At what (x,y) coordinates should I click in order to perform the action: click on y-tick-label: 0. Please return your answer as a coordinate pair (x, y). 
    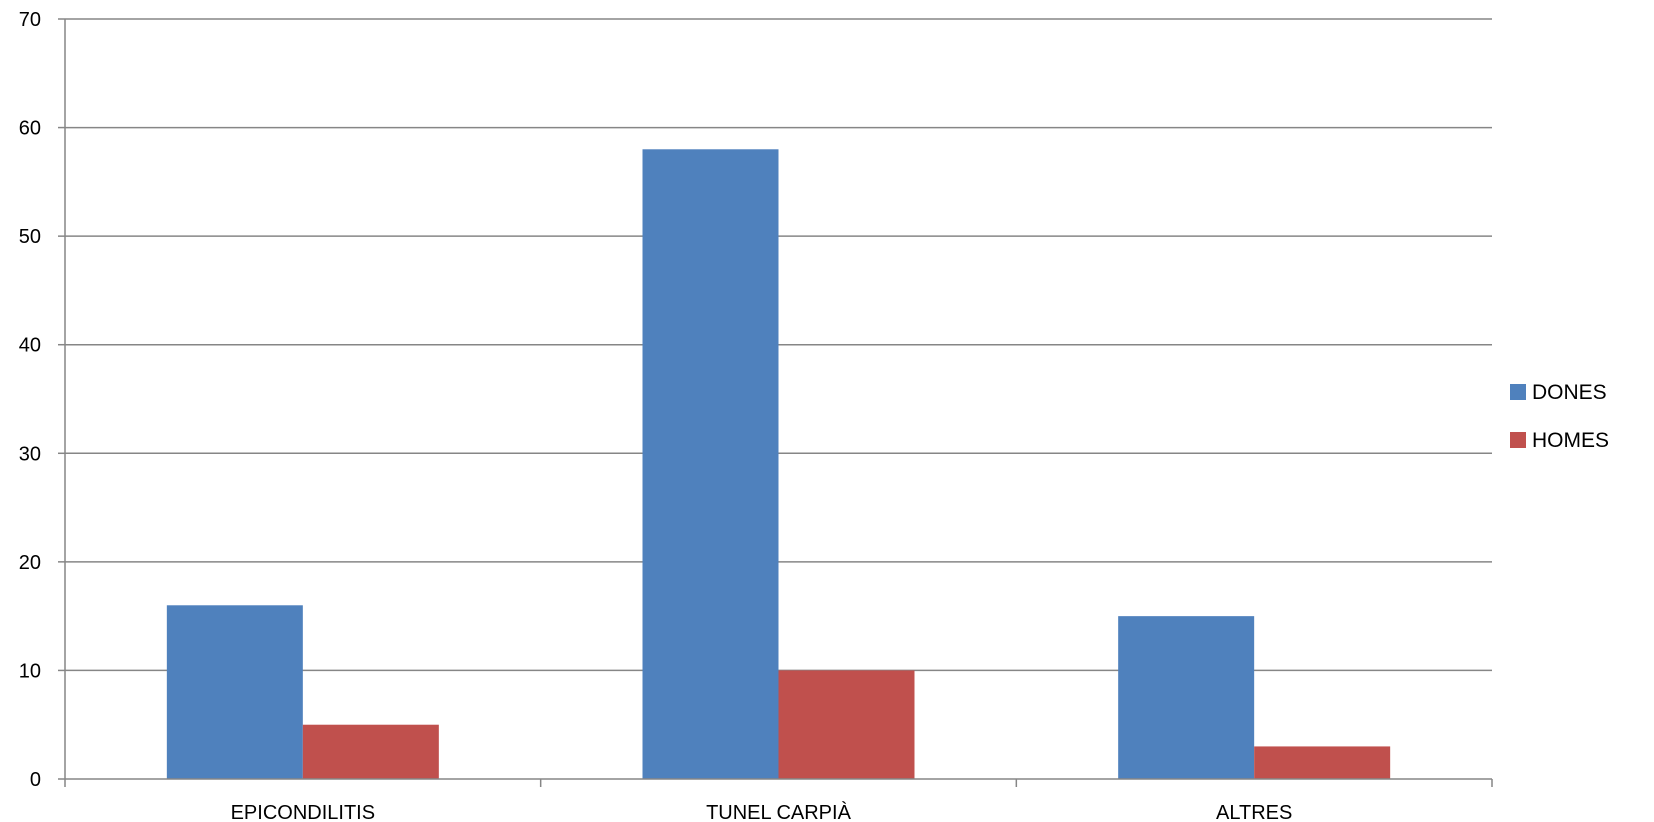
    Looking at the image, I should click on (35, 780).